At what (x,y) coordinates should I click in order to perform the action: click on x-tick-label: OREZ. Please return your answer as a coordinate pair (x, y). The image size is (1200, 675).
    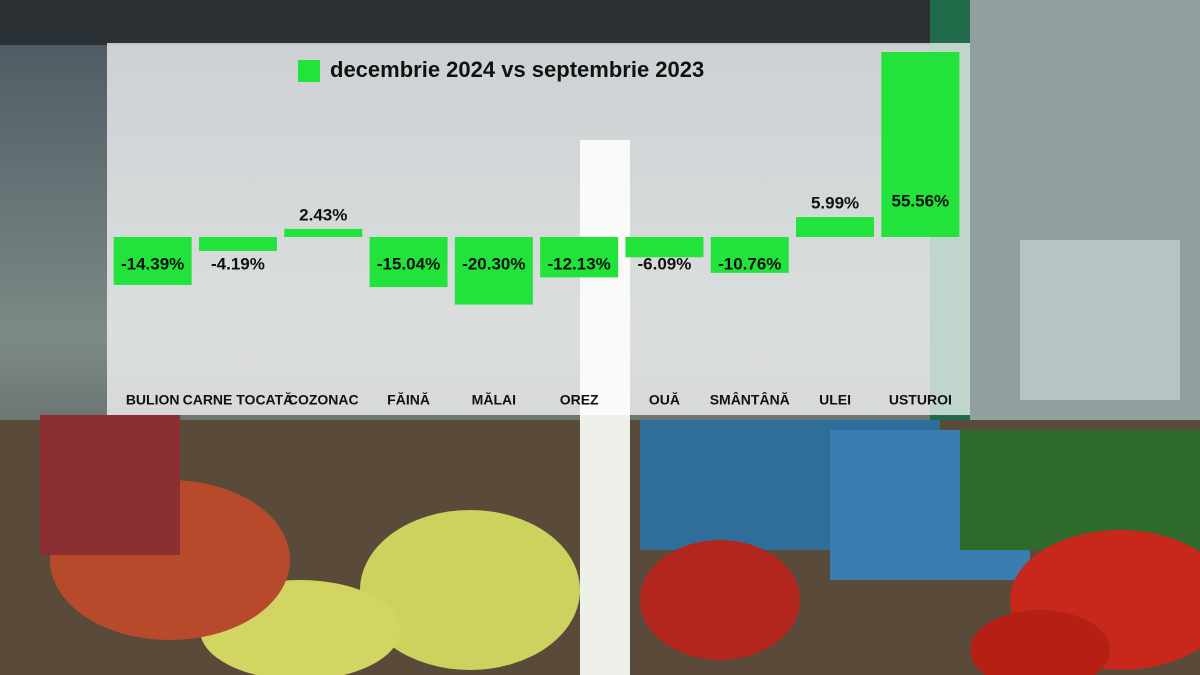
    Looking at the image, I should click on (579, 400).